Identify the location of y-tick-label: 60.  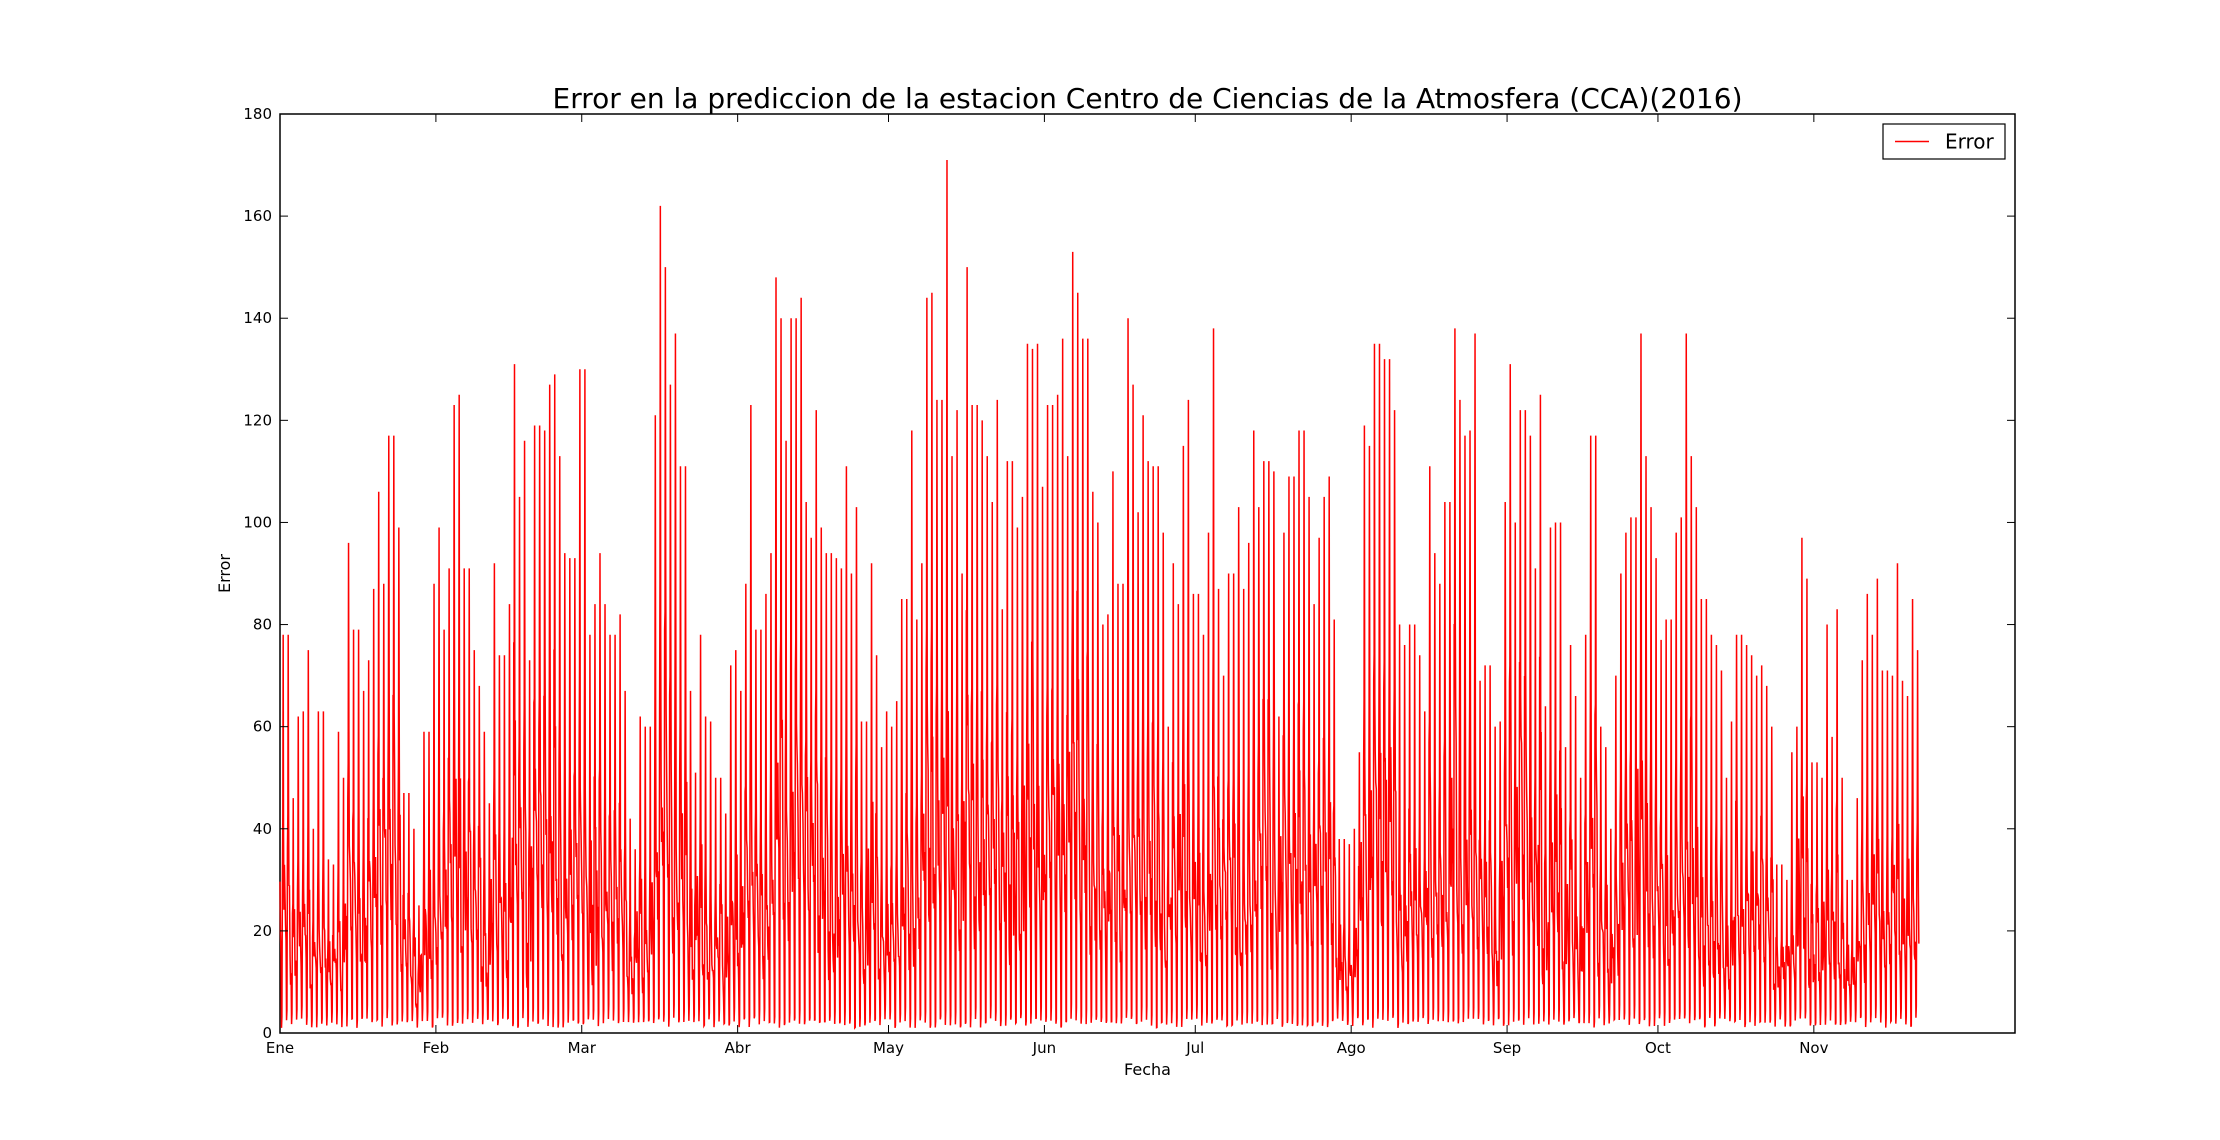
(262, 727).